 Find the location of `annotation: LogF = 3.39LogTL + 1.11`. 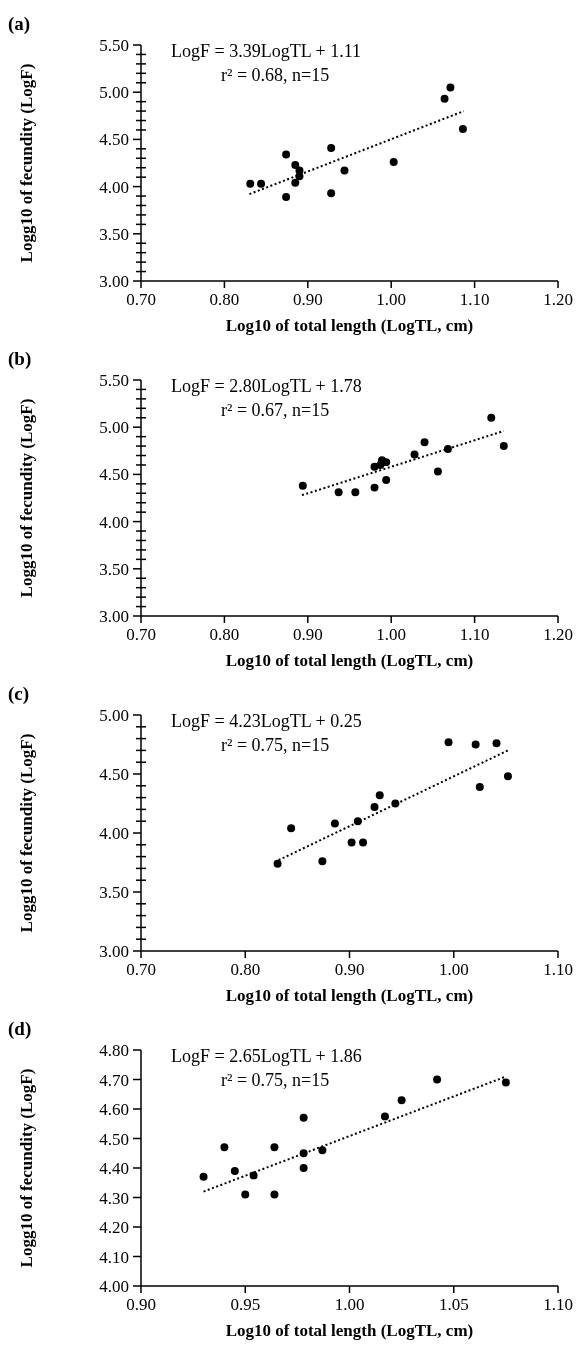

annotation: LogF = 3.39LogTL + 1.11 is located at coordinates (266, 51).